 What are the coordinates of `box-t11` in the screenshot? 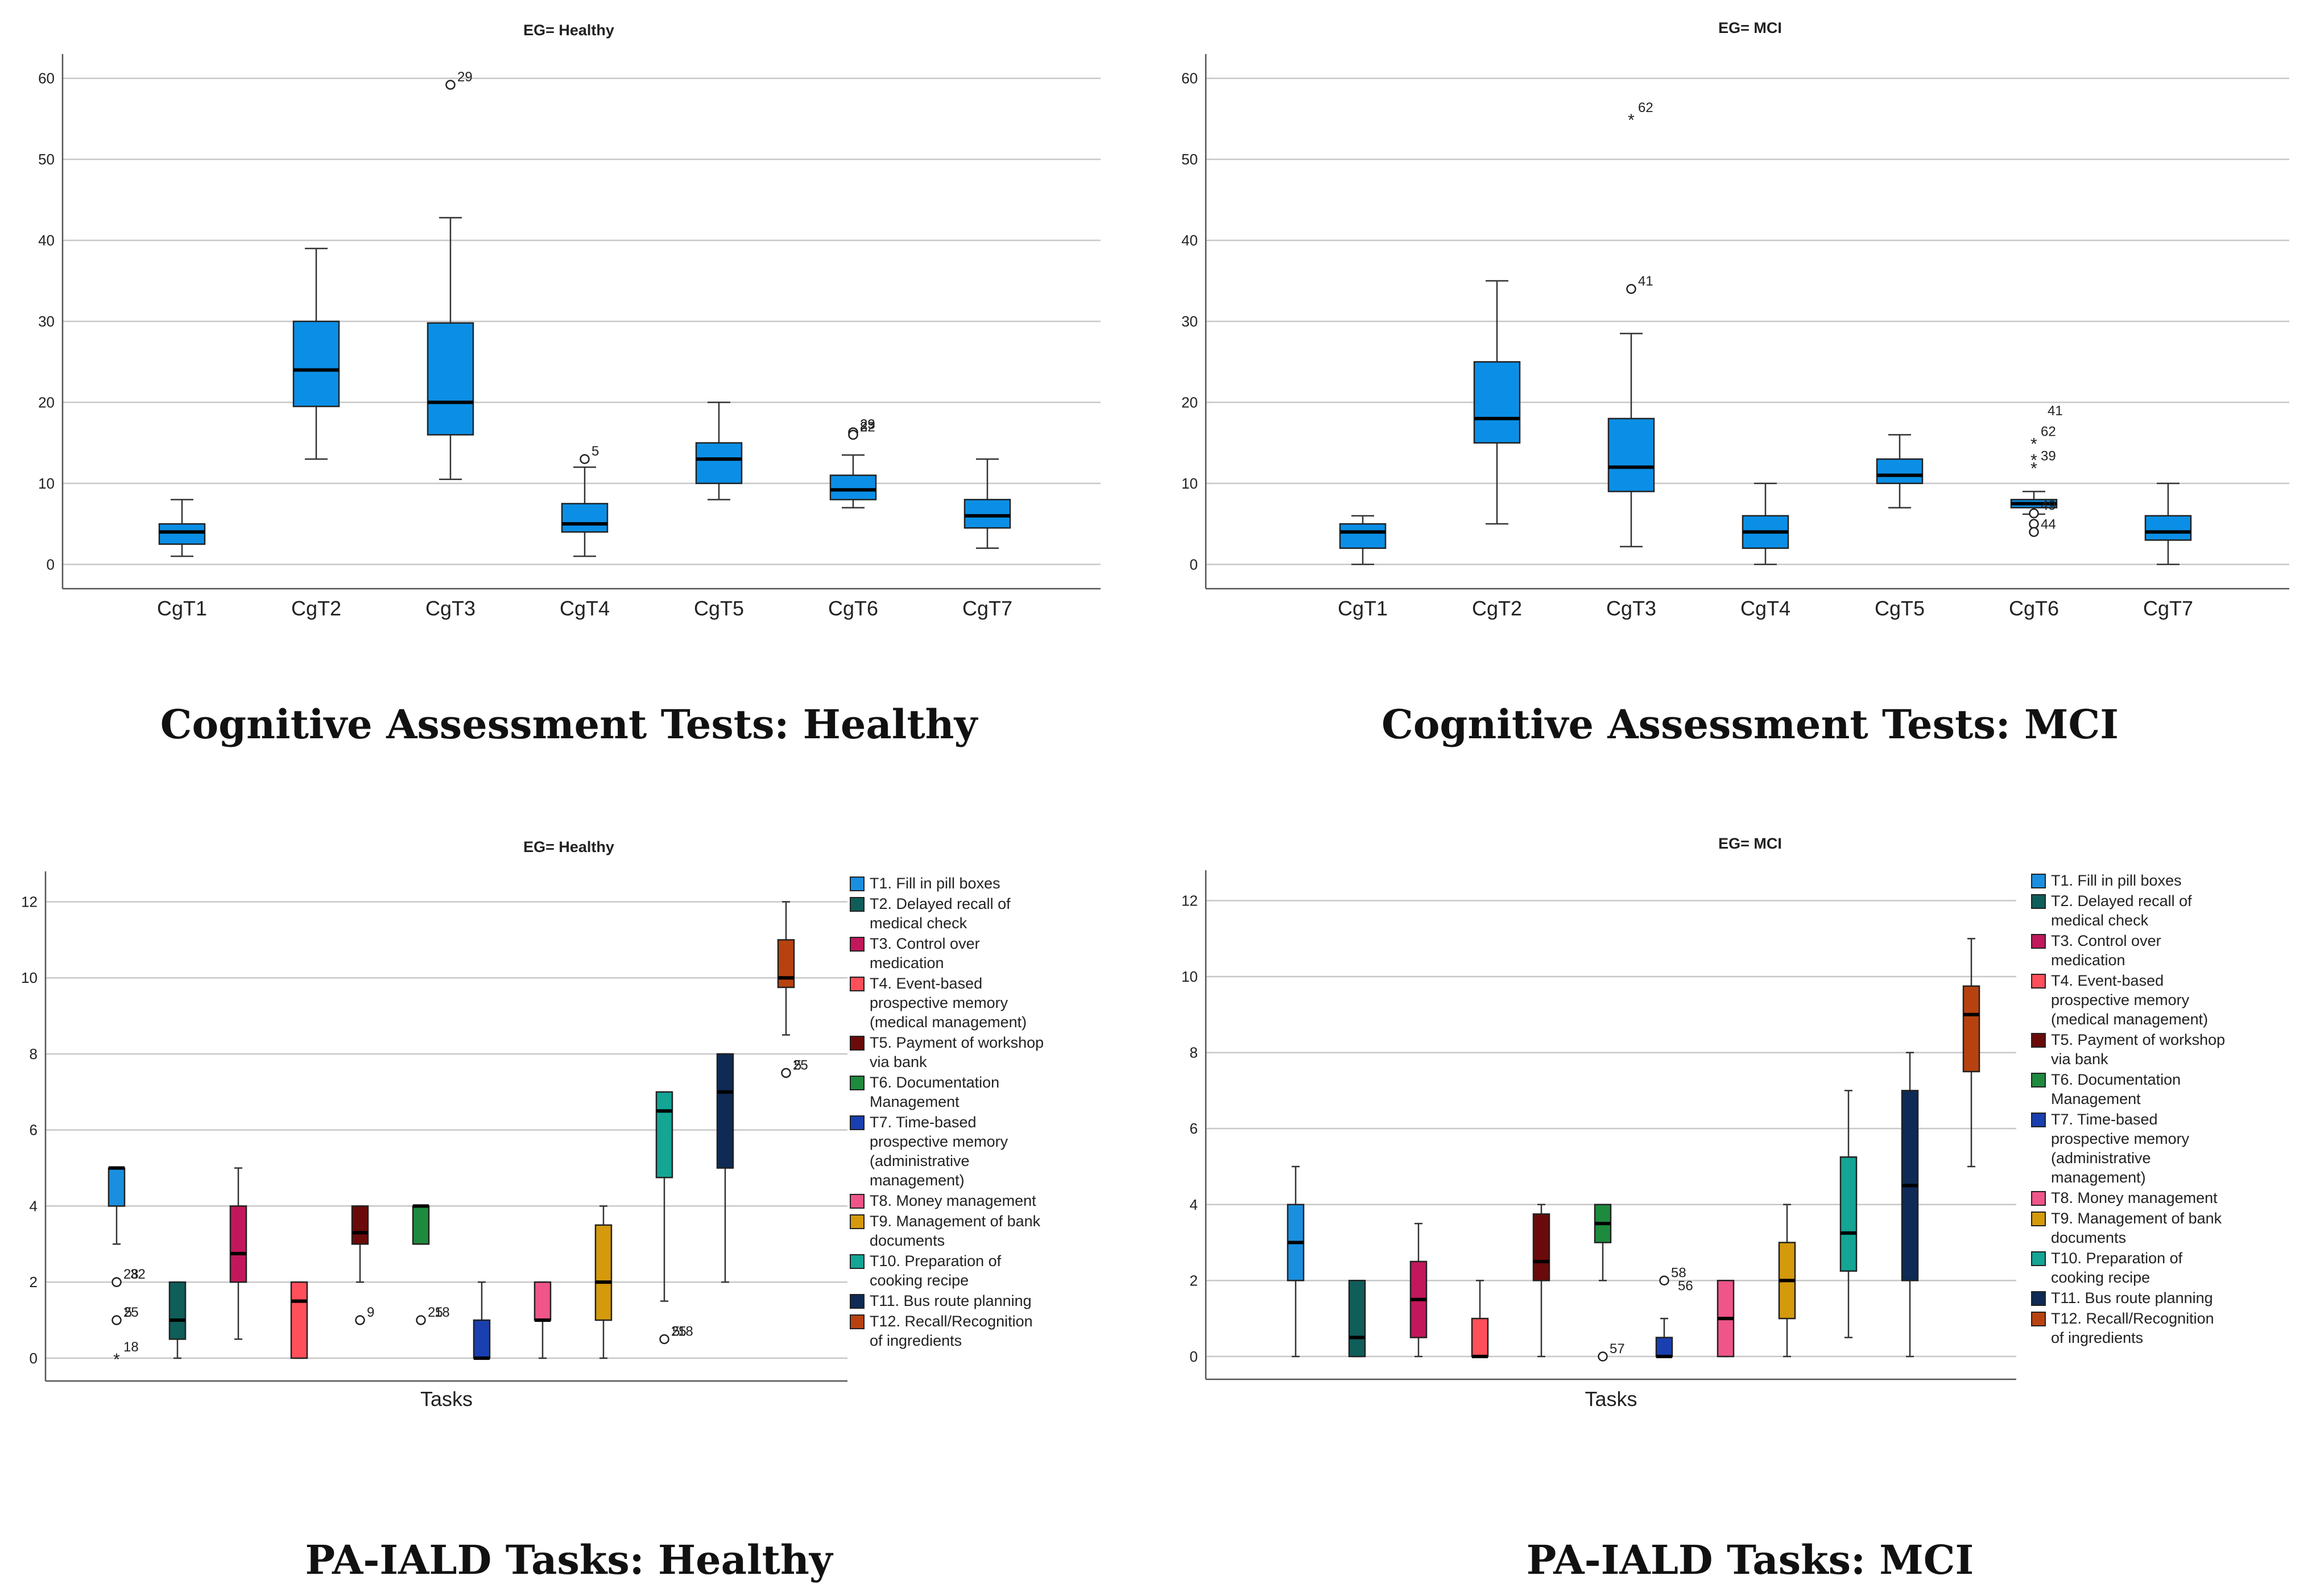 It's located at (725, 1168).